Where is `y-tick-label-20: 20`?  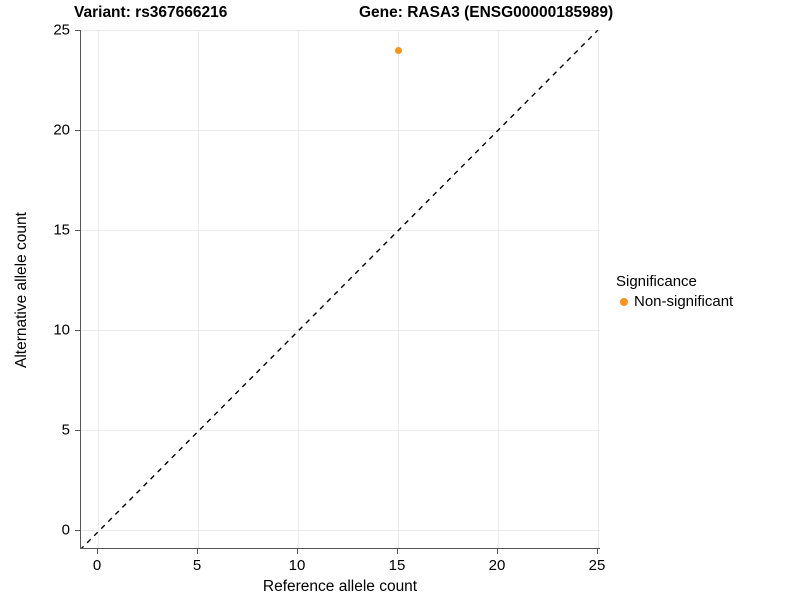 y-tick-label-20: 20 is located at coordinates (61, 130).